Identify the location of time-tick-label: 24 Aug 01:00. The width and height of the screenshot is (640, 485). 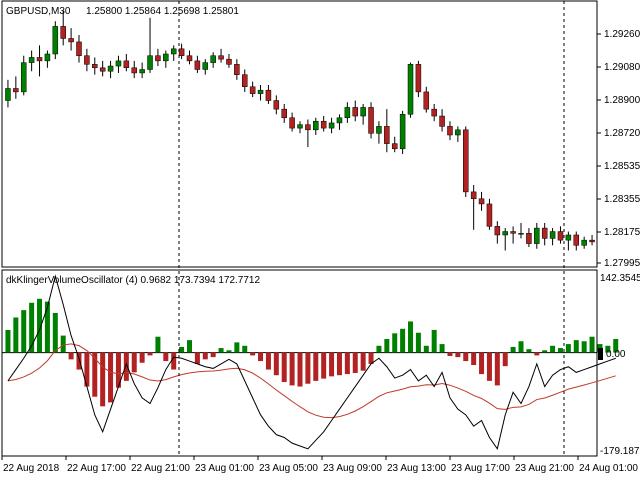
(608, 468).